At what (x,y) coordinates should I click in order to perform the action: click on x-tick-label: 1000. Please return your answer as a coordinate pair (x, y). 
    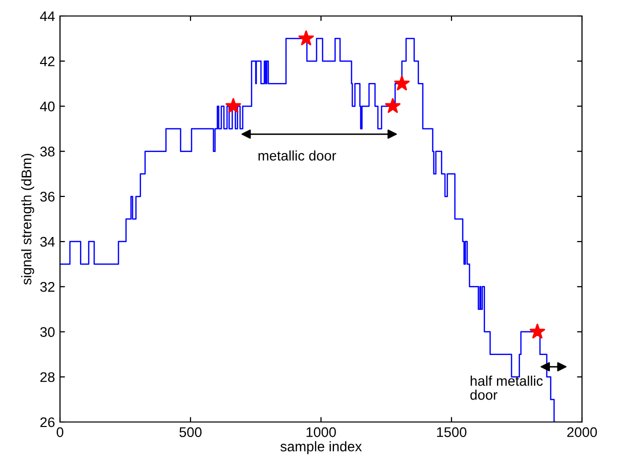
    Looking at the image, I should click on (321, 432).